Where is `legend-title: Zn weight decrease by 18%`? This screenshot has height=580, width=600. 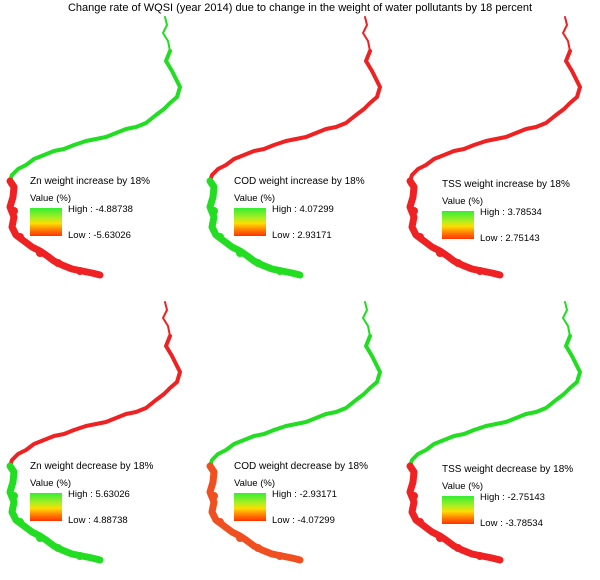 legend-title: Zn weight decrease by 18% is located at coordinates (92, 466).